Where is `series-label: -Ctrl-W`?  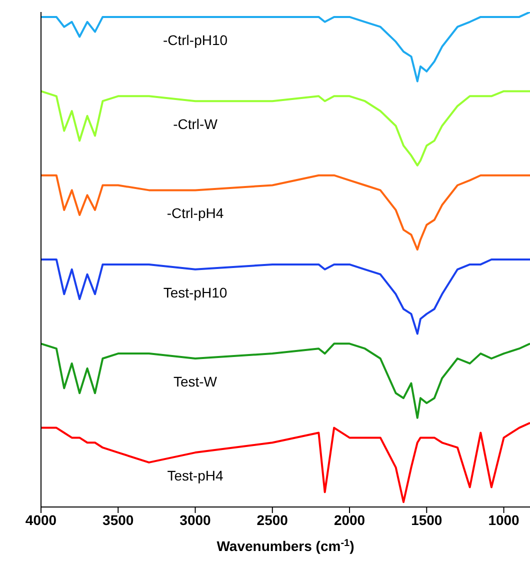
series-label: -Ctrl-W is located at coordinates (195, 124).